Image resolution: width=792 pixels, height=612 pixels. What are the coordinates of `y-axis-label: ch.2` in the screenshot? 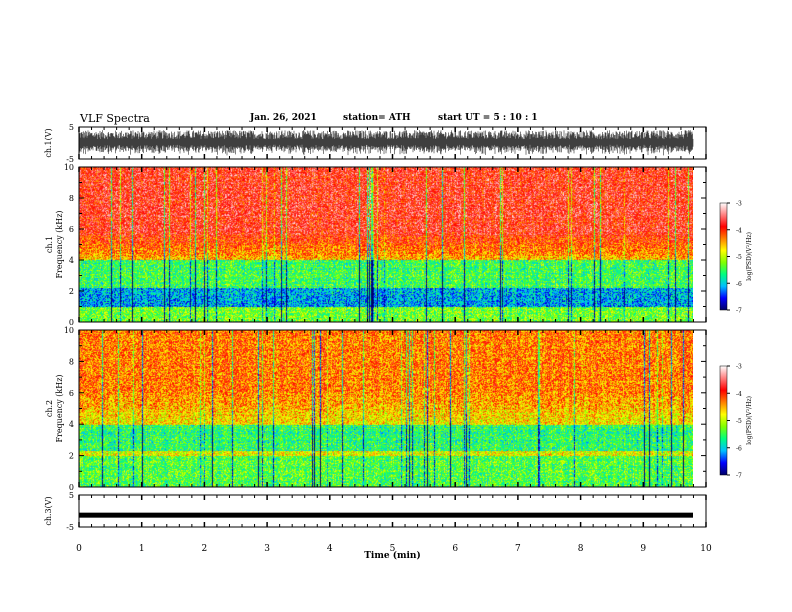 It's located at (49, 408).